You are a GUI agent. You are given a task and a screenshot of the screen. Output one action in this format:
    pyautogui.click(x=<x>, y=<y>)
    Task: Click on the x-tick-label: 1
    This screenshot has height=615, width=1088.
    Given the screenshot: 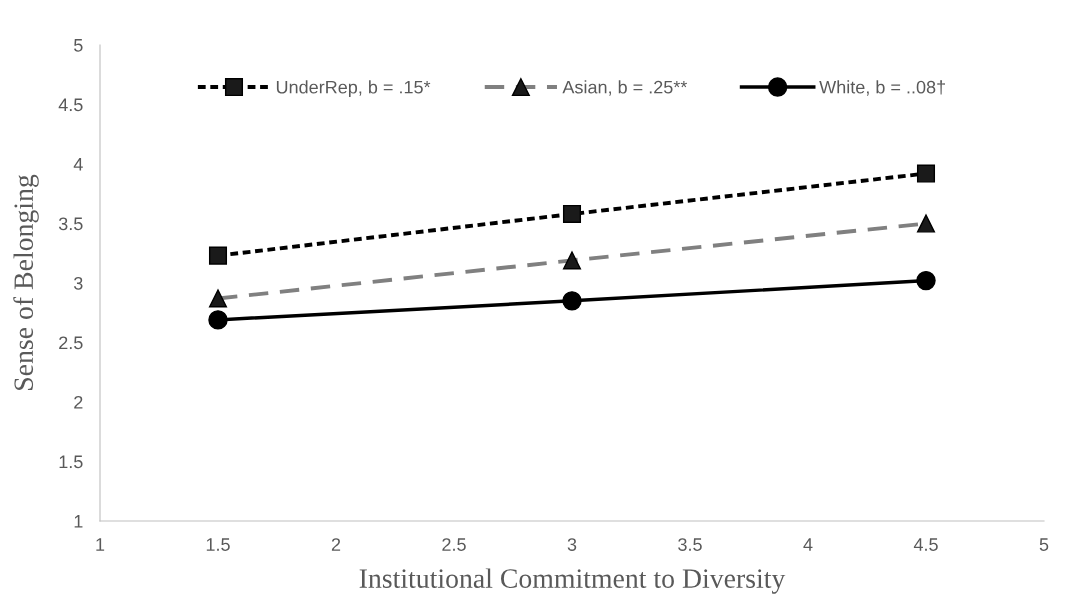 What is the action you would take?
    pyautogui.click(x=100, y=544)
    